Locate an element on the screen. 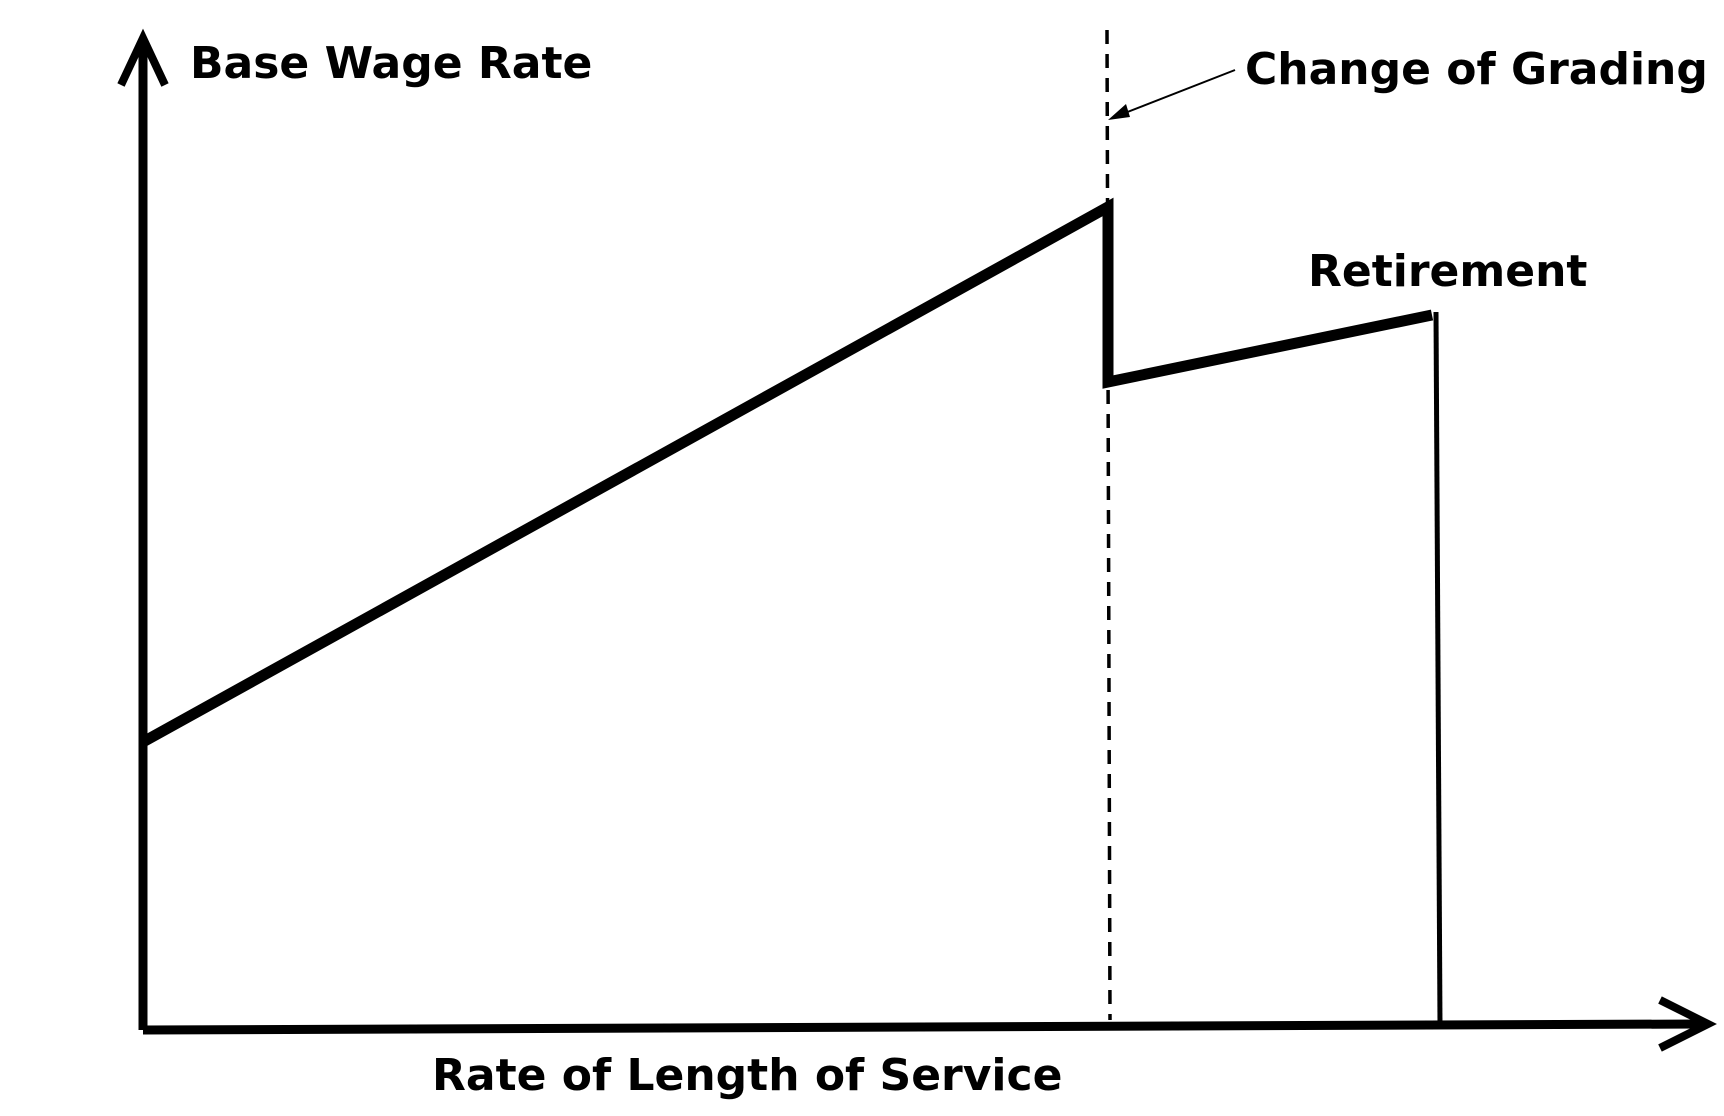 The width and height of the screenshot is (1724, 1116). x-axis-arrowhead is located at coordinates (1687, 1024).